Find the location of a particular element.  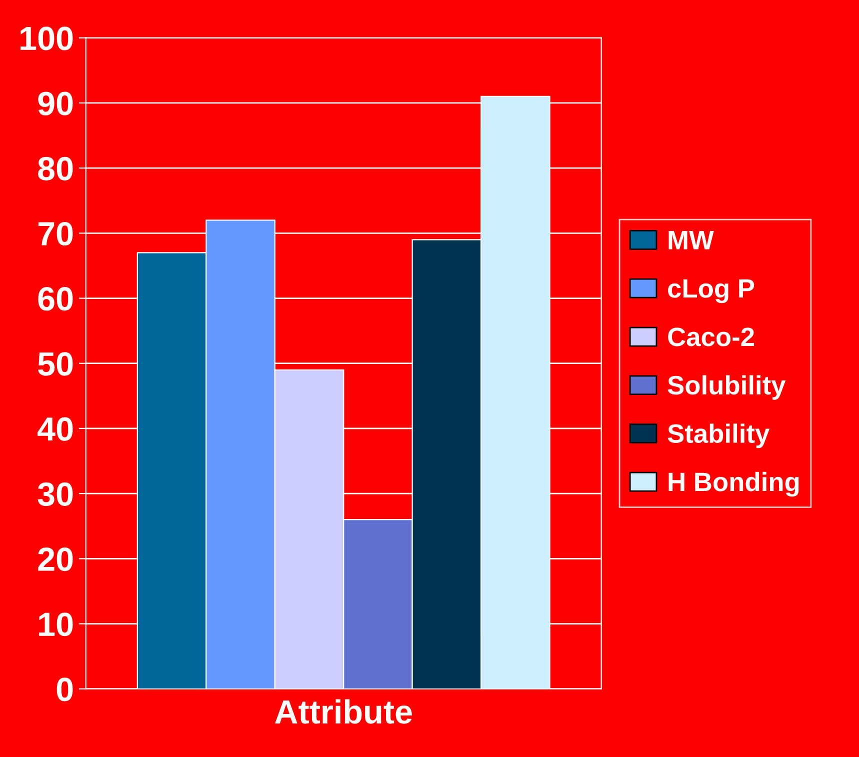

legend-label: Caco-2 is located at coordinates (711, 337).